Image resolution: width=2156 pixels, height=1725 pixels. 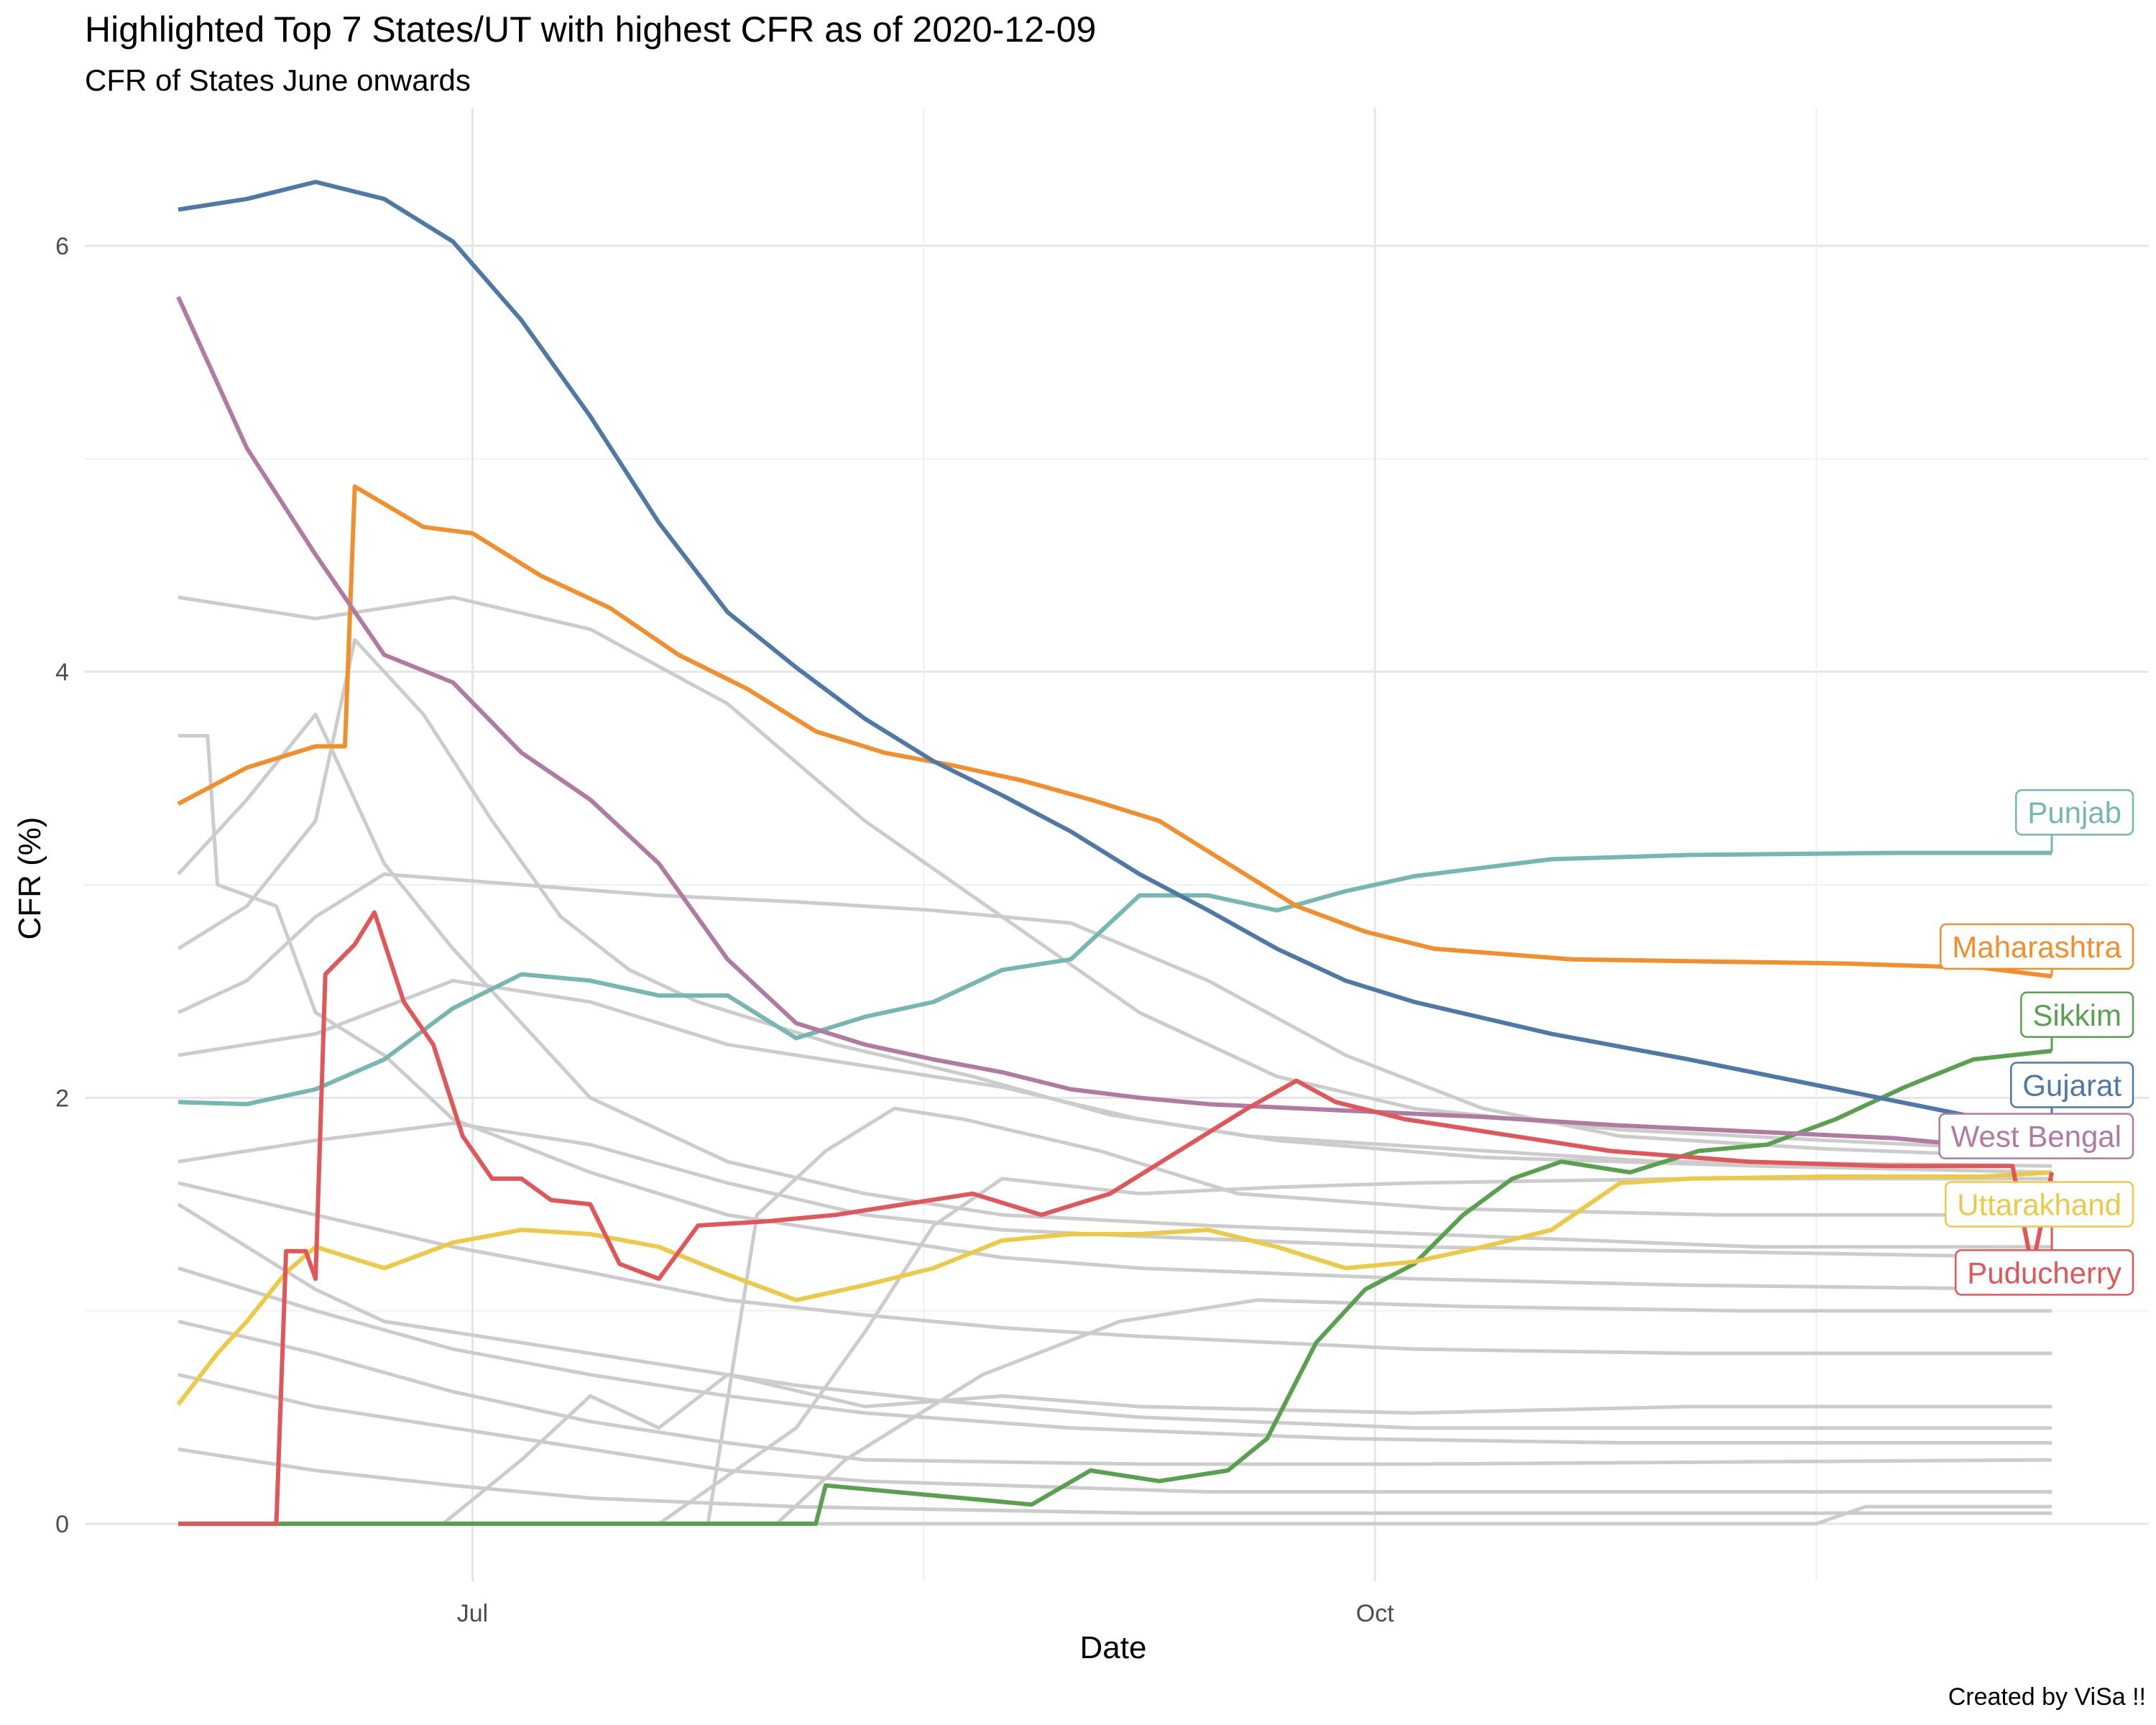 I want to click on series-label-text: Punjab, so click(x=2074, y=812).